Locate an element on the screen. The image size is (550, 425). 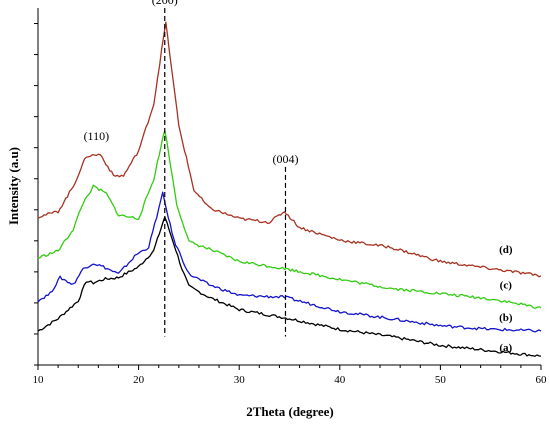
y-axis-title: Intensity (a.u) is located at coordinates (13, 186).